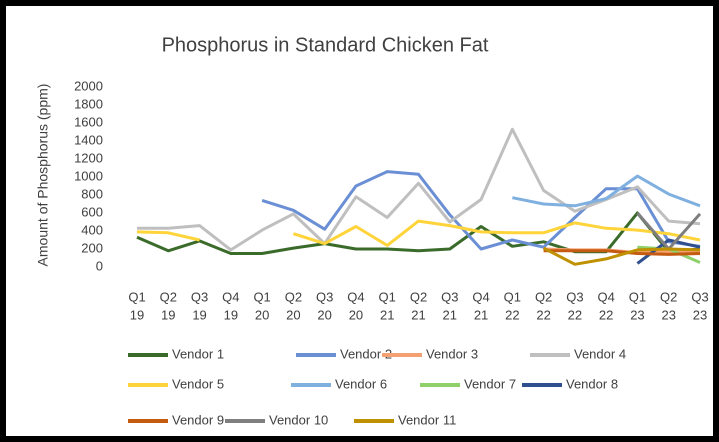  I want to click on y-tick-label: 0, so click(99, 265).